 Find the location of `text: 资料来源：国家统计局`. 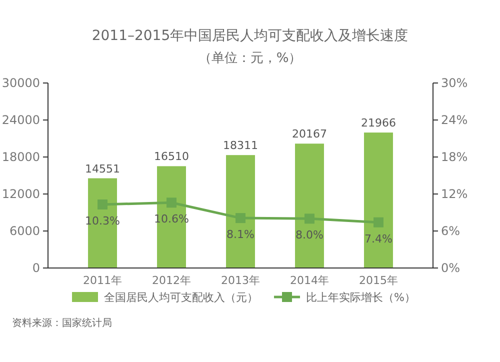

text: 资料来源：国家统计局 is located at coordinates (62, 323).